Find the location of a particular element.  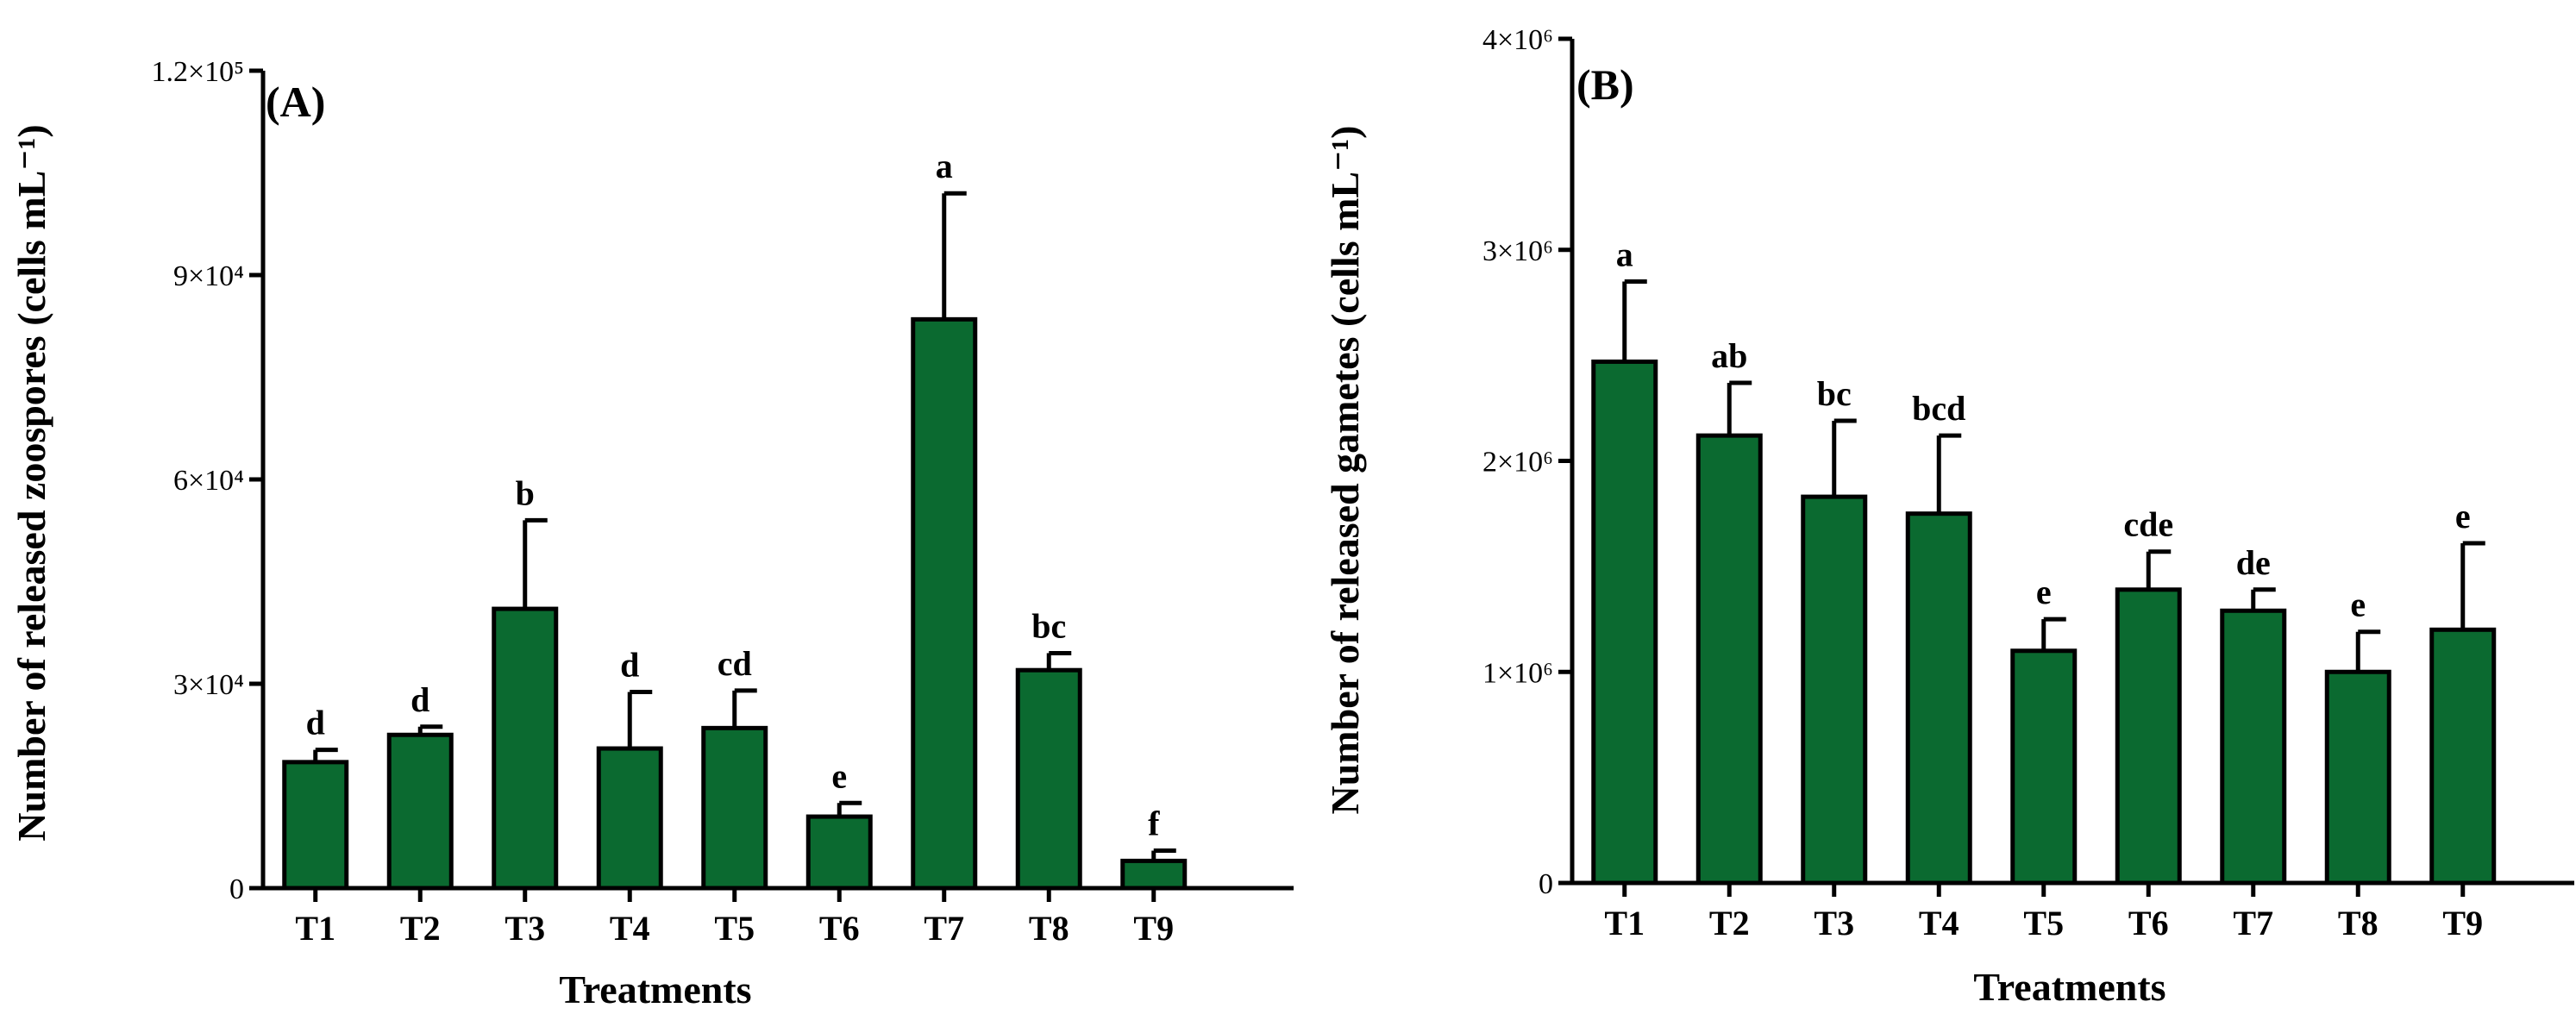

panel-label: (B) is located at coordinates (1605, 84).